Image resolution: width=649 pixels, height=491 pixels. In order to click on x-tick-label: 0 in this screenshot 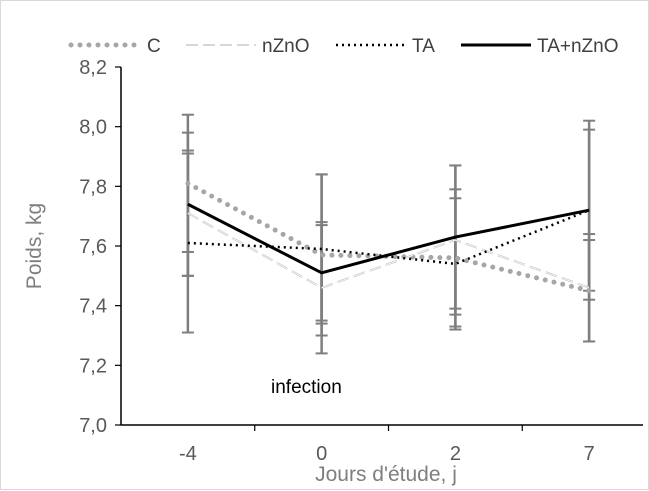, I will do `click(321, 454)`.